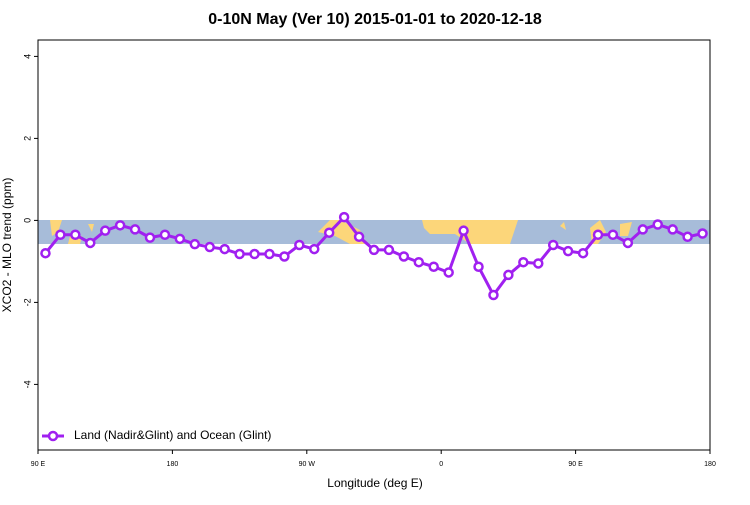  I want to click on x-tick-label: 0, so click(441, 464).